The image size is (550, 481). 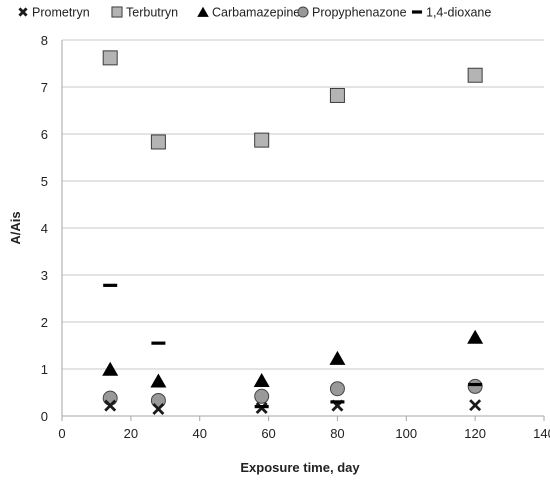 I want to click on y-tick-label: 1, so click(x=44, y=369).